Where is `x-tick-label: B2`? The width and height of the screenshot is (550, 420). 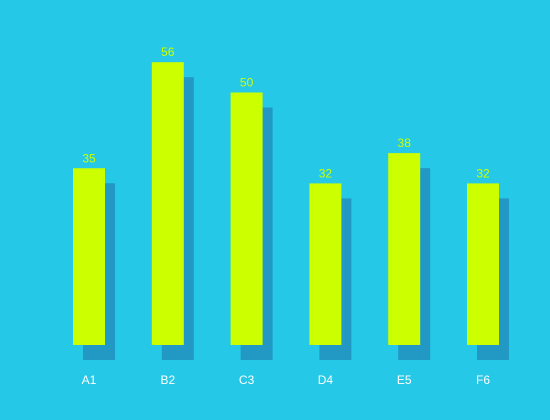
x-tick-label: B2 is located at coordinates (167, 380).